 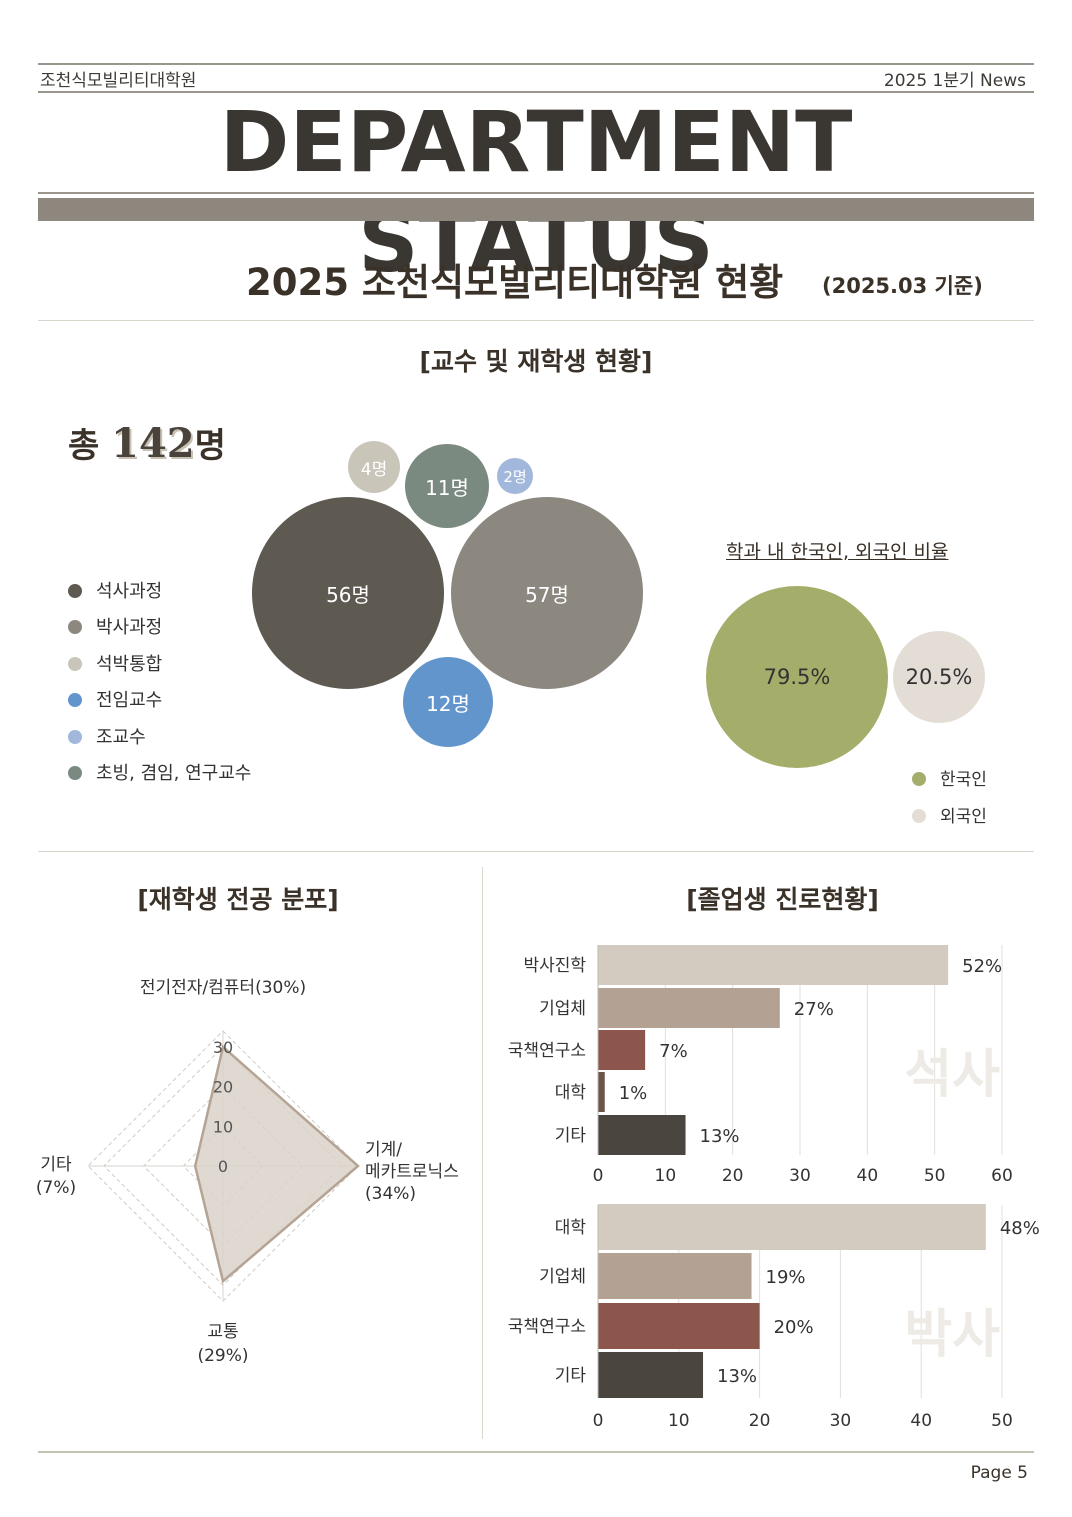 What do you see at coordinates (963, 817) in the screenshot?
I see `legend-label: 외국인` at bounding box center [963, 817].